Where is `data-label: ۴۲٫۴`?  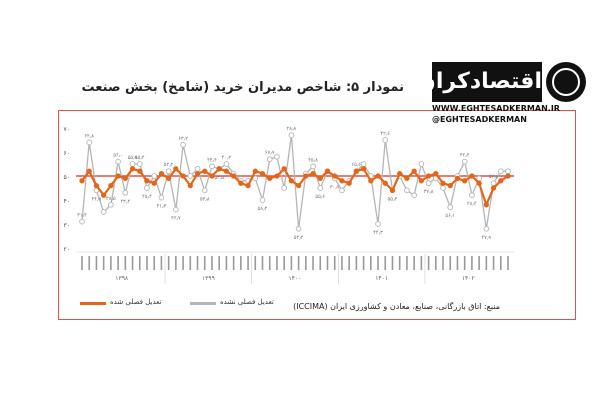 data-label: ۴۲٫۴ is located at coordinates (465, 156).